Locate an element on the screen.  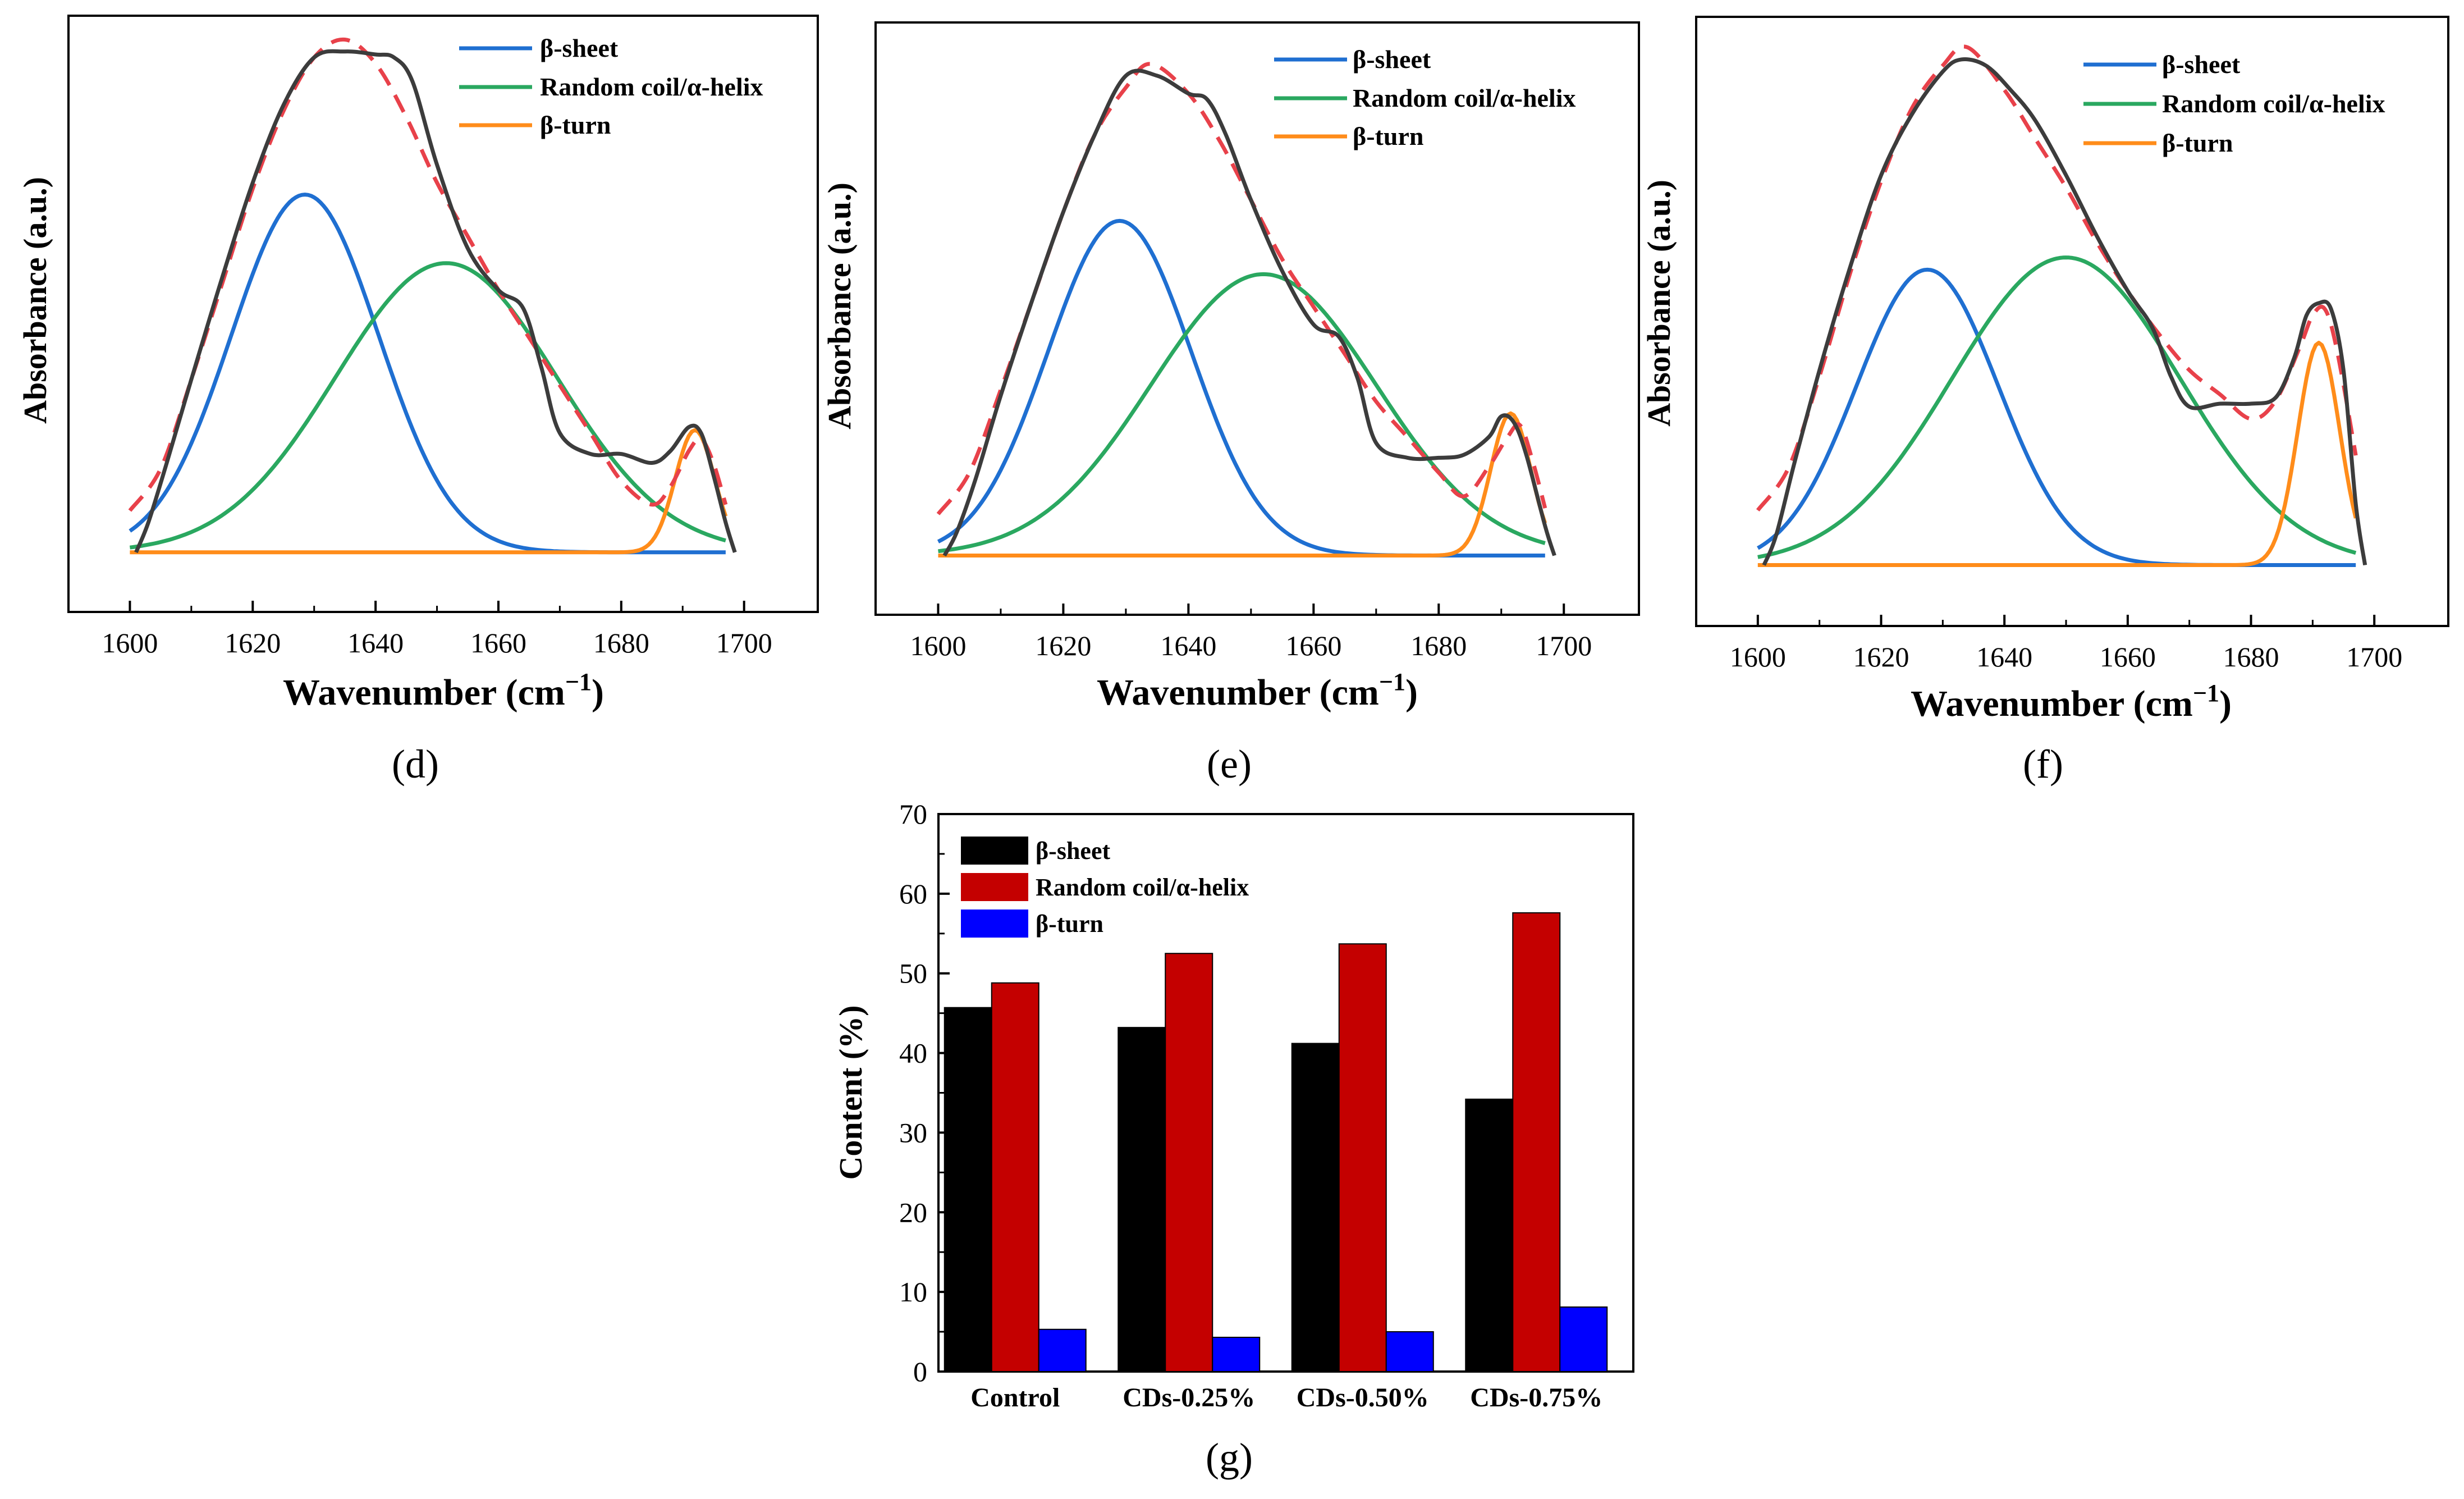
legend-swatch-turn-g is located at coordinates (994, 924).